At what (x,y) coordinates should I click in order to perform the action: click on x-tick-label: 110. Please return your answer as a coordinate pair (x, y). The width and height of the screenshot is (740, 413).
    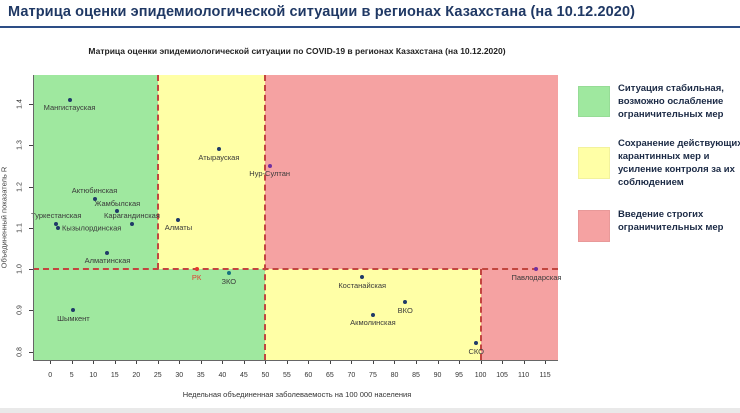
    Looking at the image, I should click on (523, 375).